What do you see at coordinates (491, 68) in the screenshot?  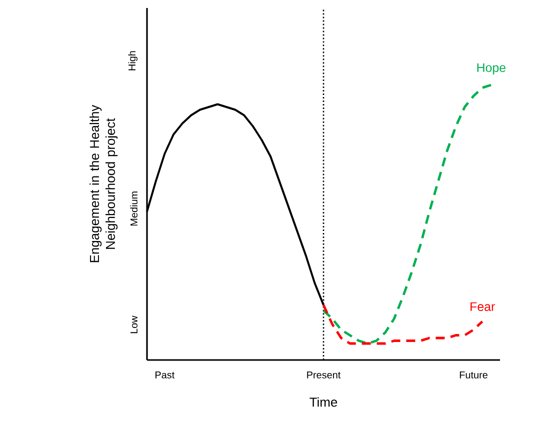 I see `series-label: Hope` at bounding box center [491, 68].